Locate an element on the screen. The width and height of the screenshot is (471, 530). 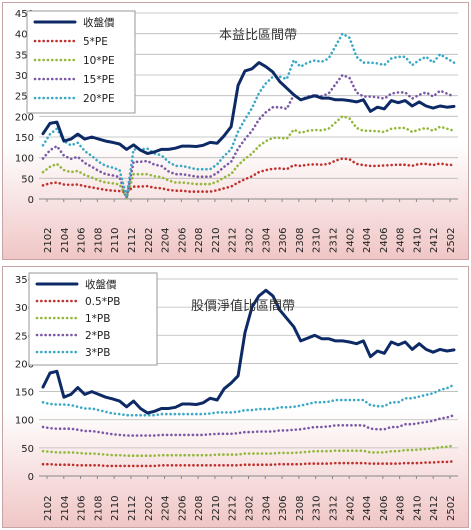
pb-y-tick-label: 50 is located at coordinates (27, 449).